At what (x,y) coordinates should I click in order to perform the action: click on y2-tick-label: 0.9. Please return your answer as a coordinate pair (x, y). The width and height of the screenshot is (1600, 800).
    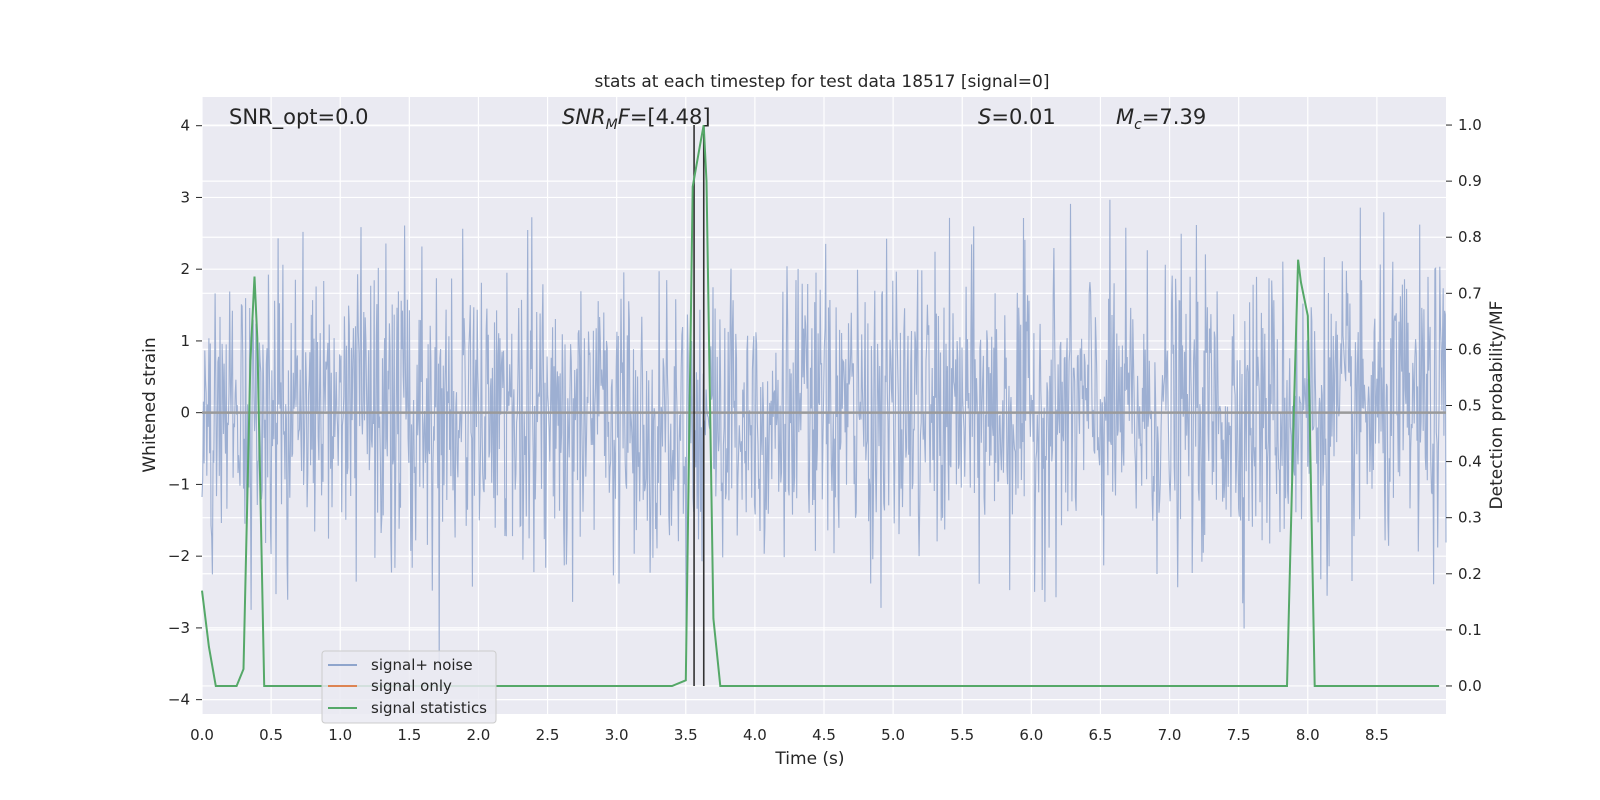
    Looking at the image, I should click on (1470, 181).